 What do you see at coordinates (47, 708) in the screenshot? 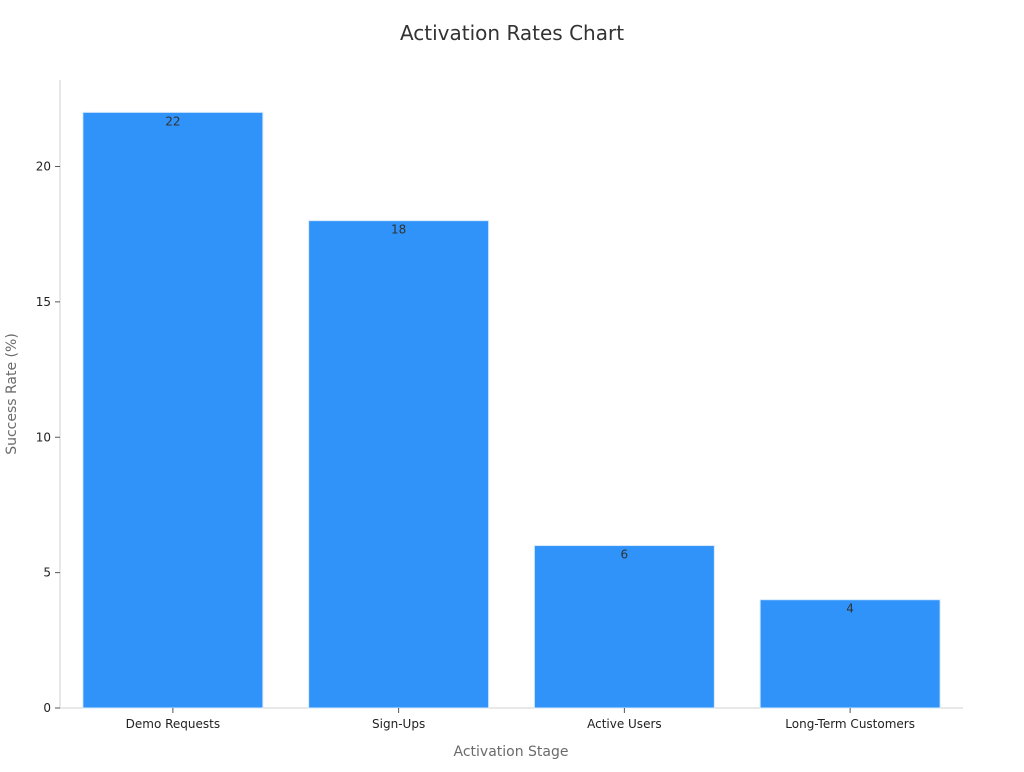
I see `y-tick-label: 0` at bounding box center [47, 708].